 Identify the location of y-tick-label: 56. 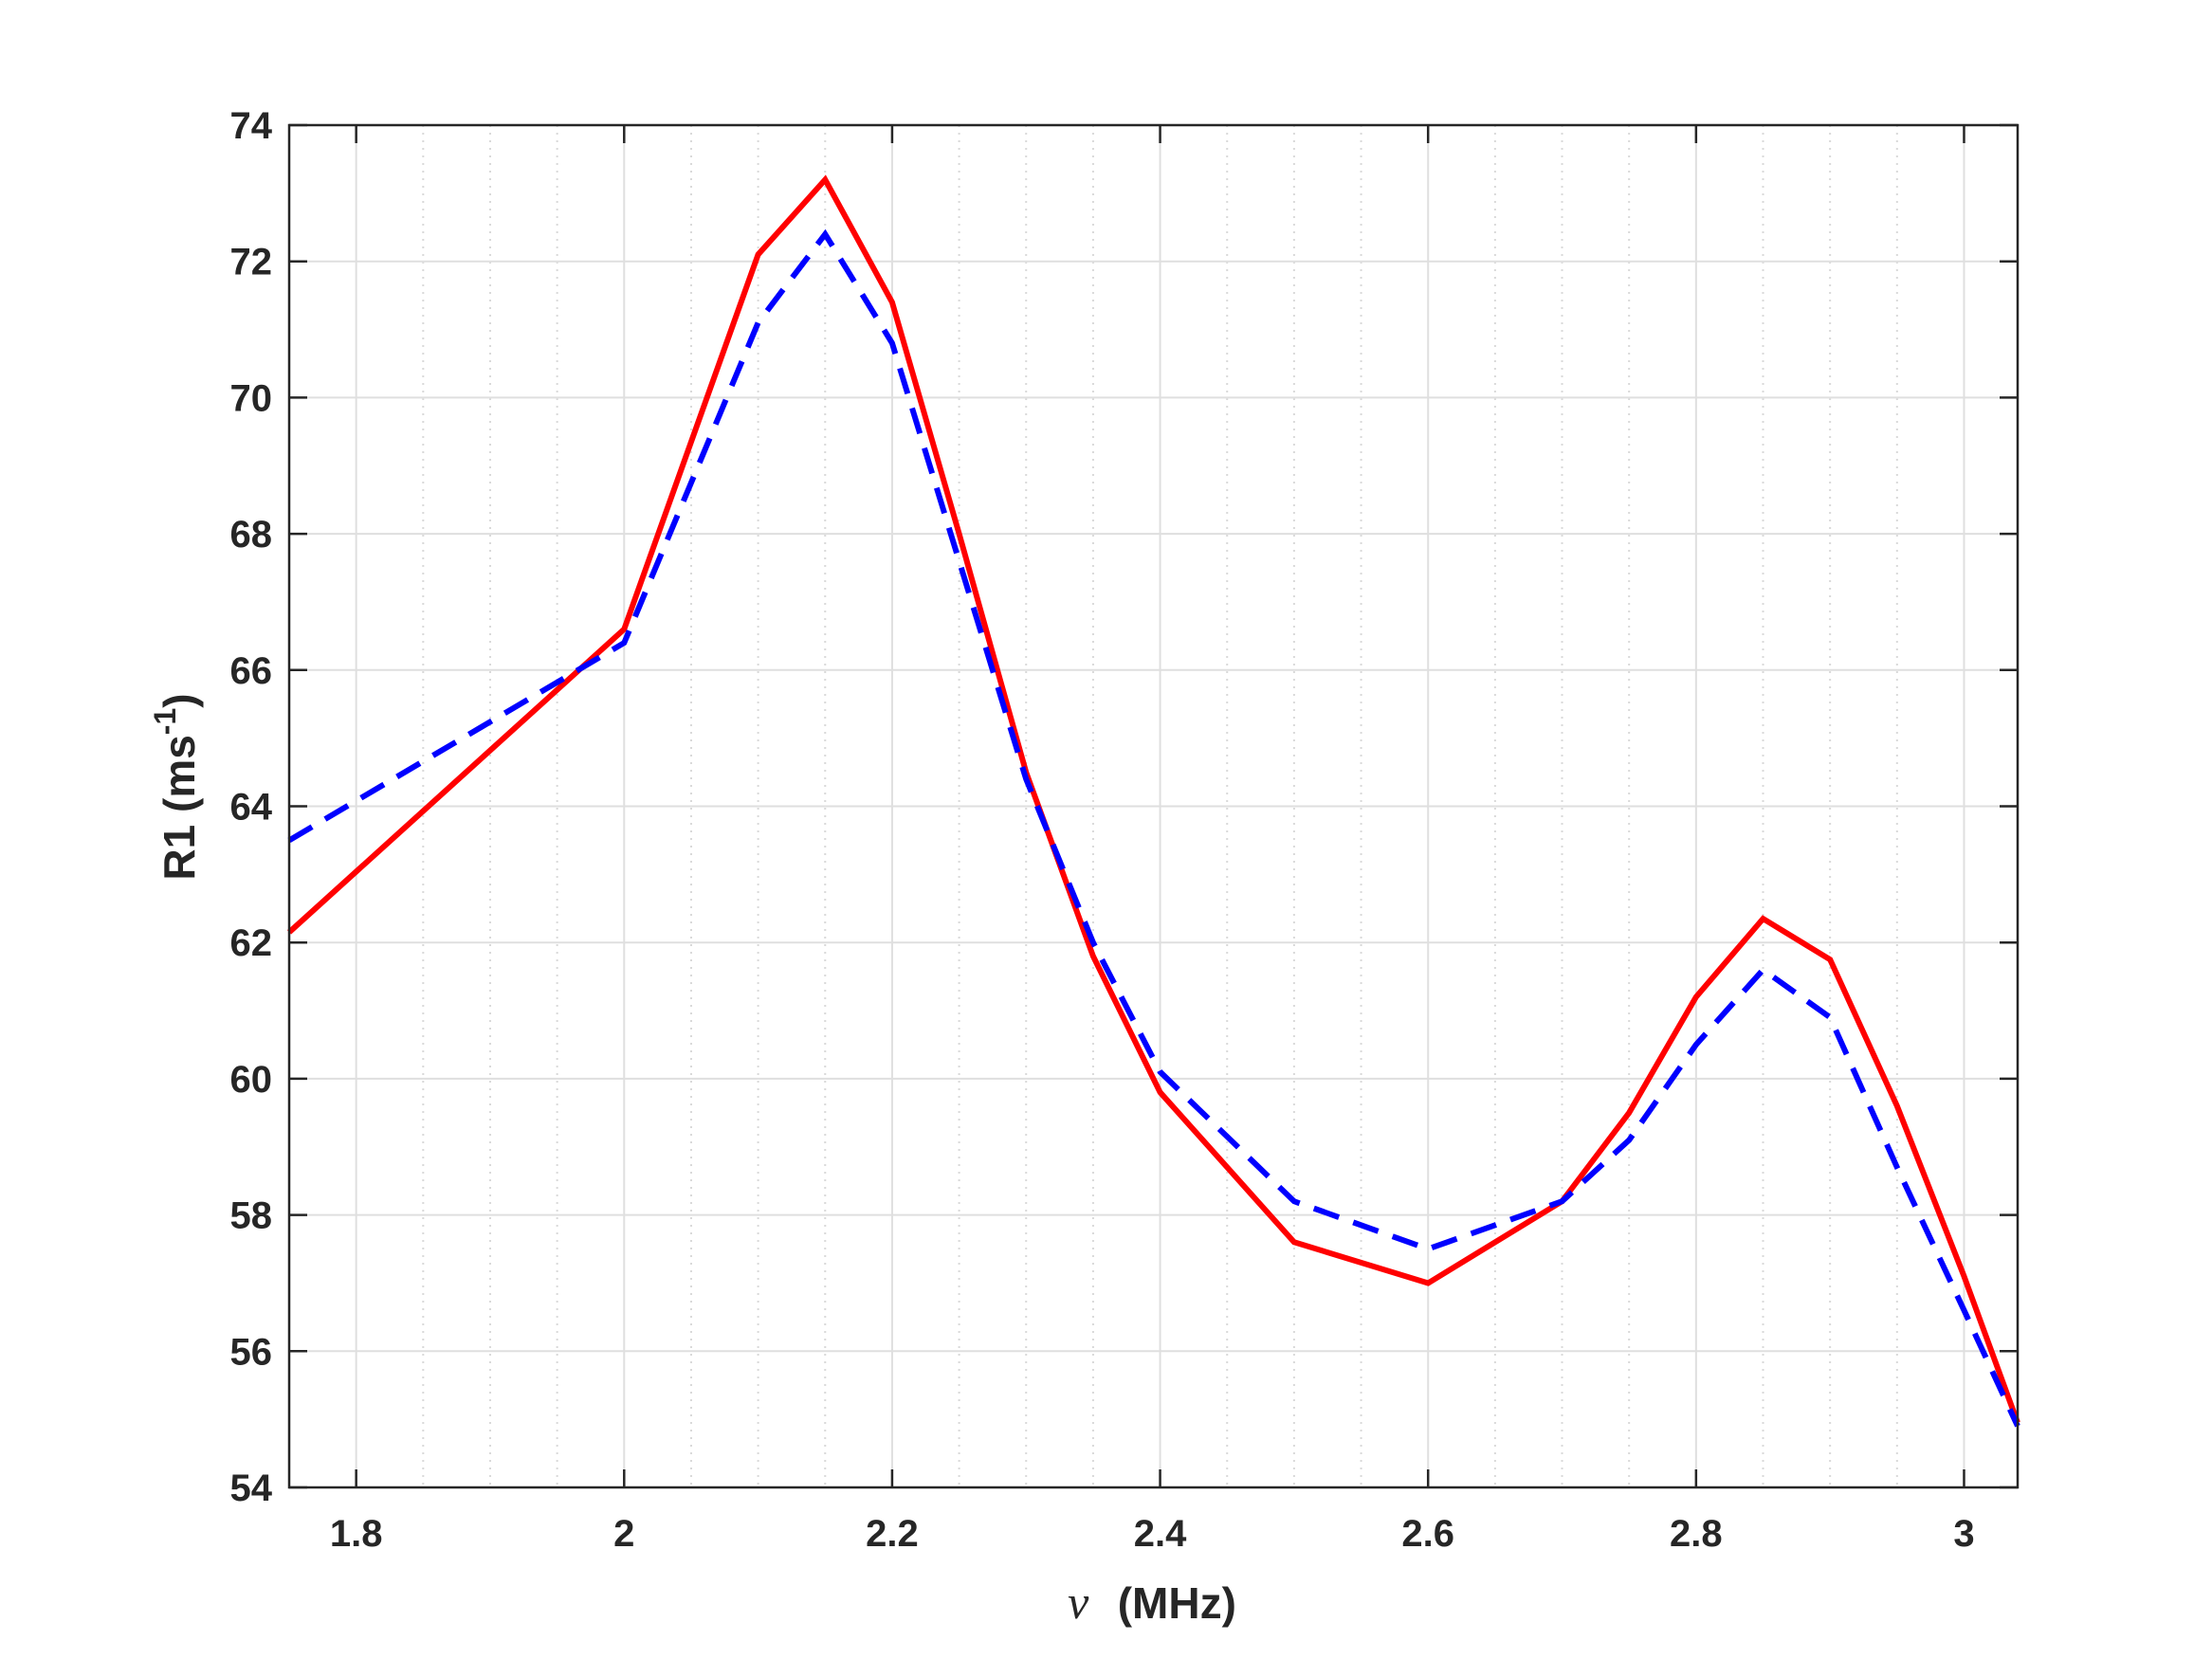
(251, 1352).